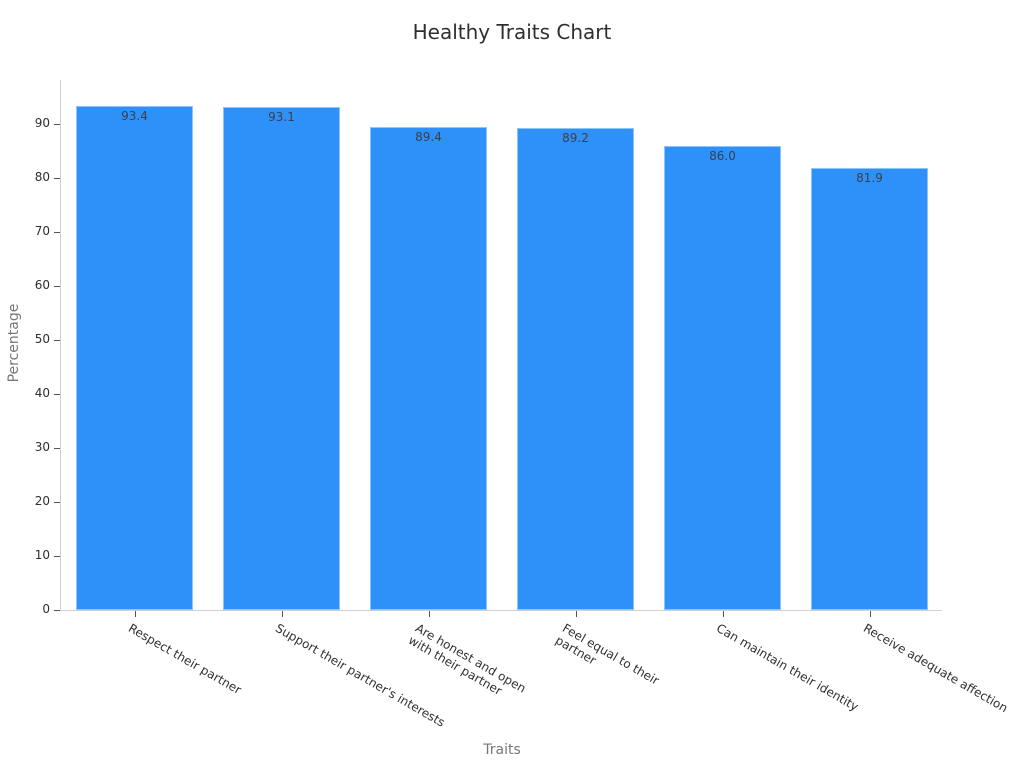 Image resolution: width=1024 pixels, height=768 pixels. Describe the element at coordinates (869, 177) in the screenshot. I see `bar-value-label: 81.9` at that location.